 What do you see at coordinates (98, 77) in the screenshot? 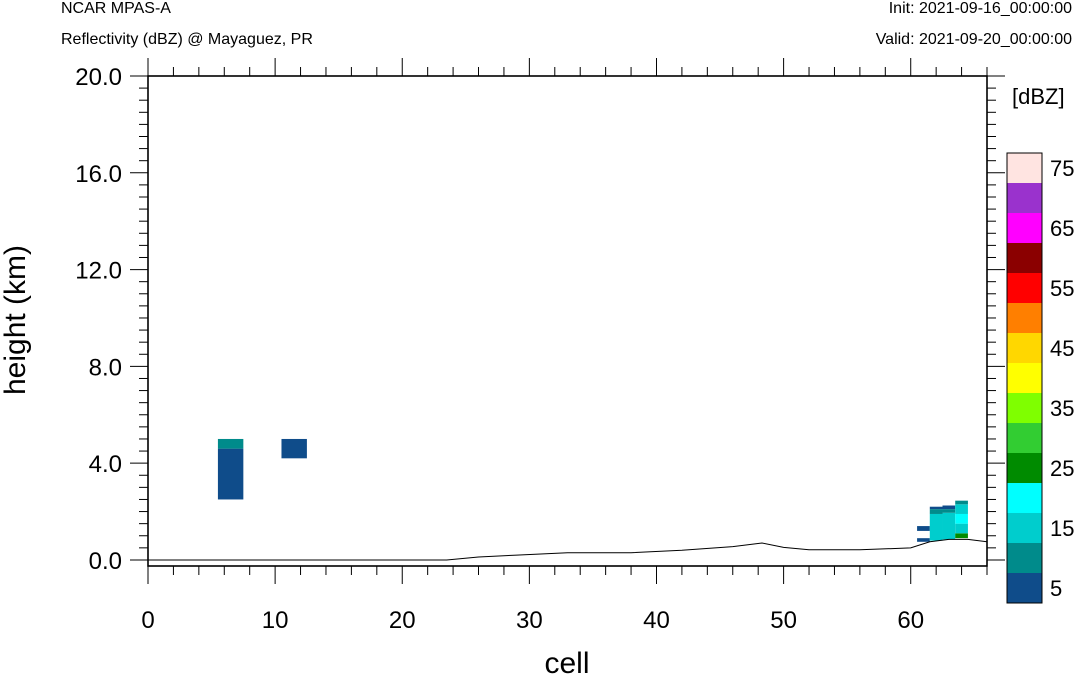
I see `y-tick-label-5: 20.0` at bounding box center [98, 77].